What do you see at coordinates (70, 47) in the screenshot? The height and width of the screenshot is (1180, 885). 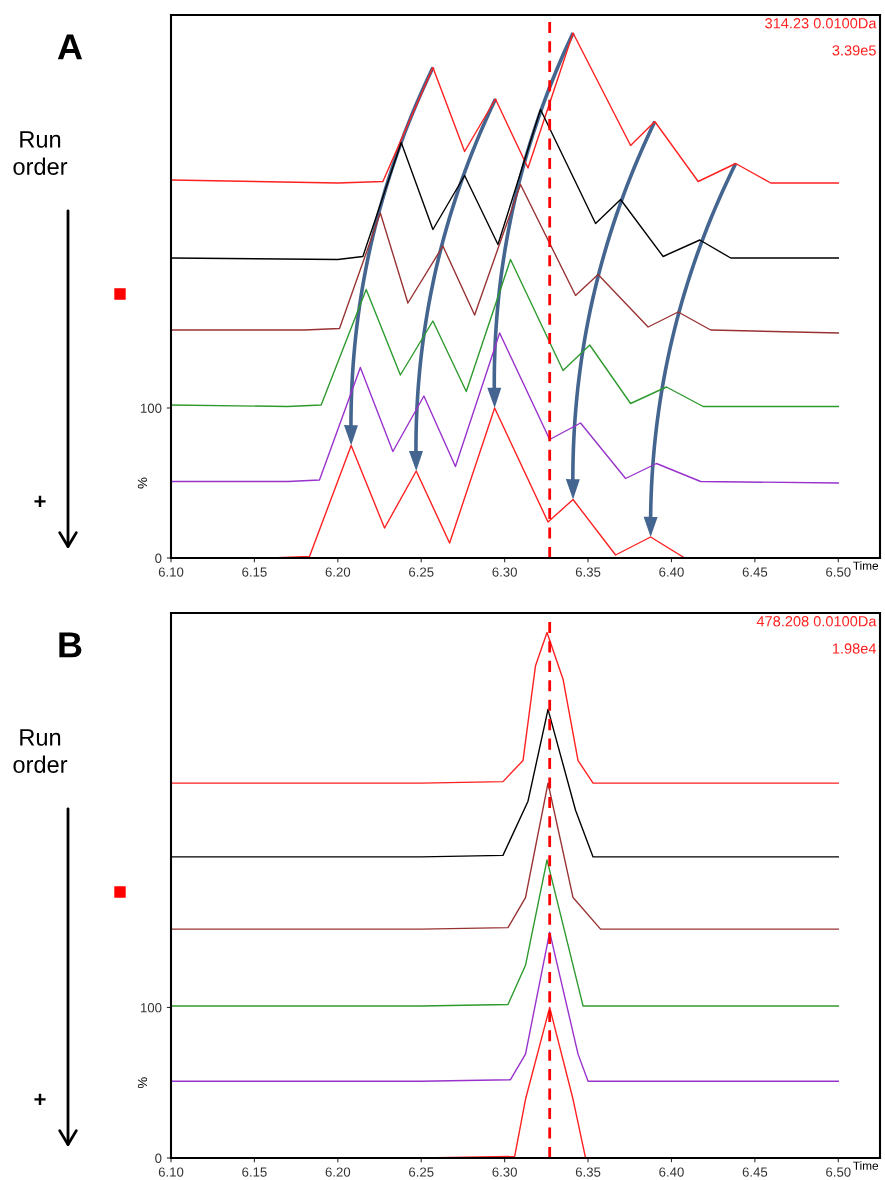 I see `chart-title: A` at bounding box center [70, 47].